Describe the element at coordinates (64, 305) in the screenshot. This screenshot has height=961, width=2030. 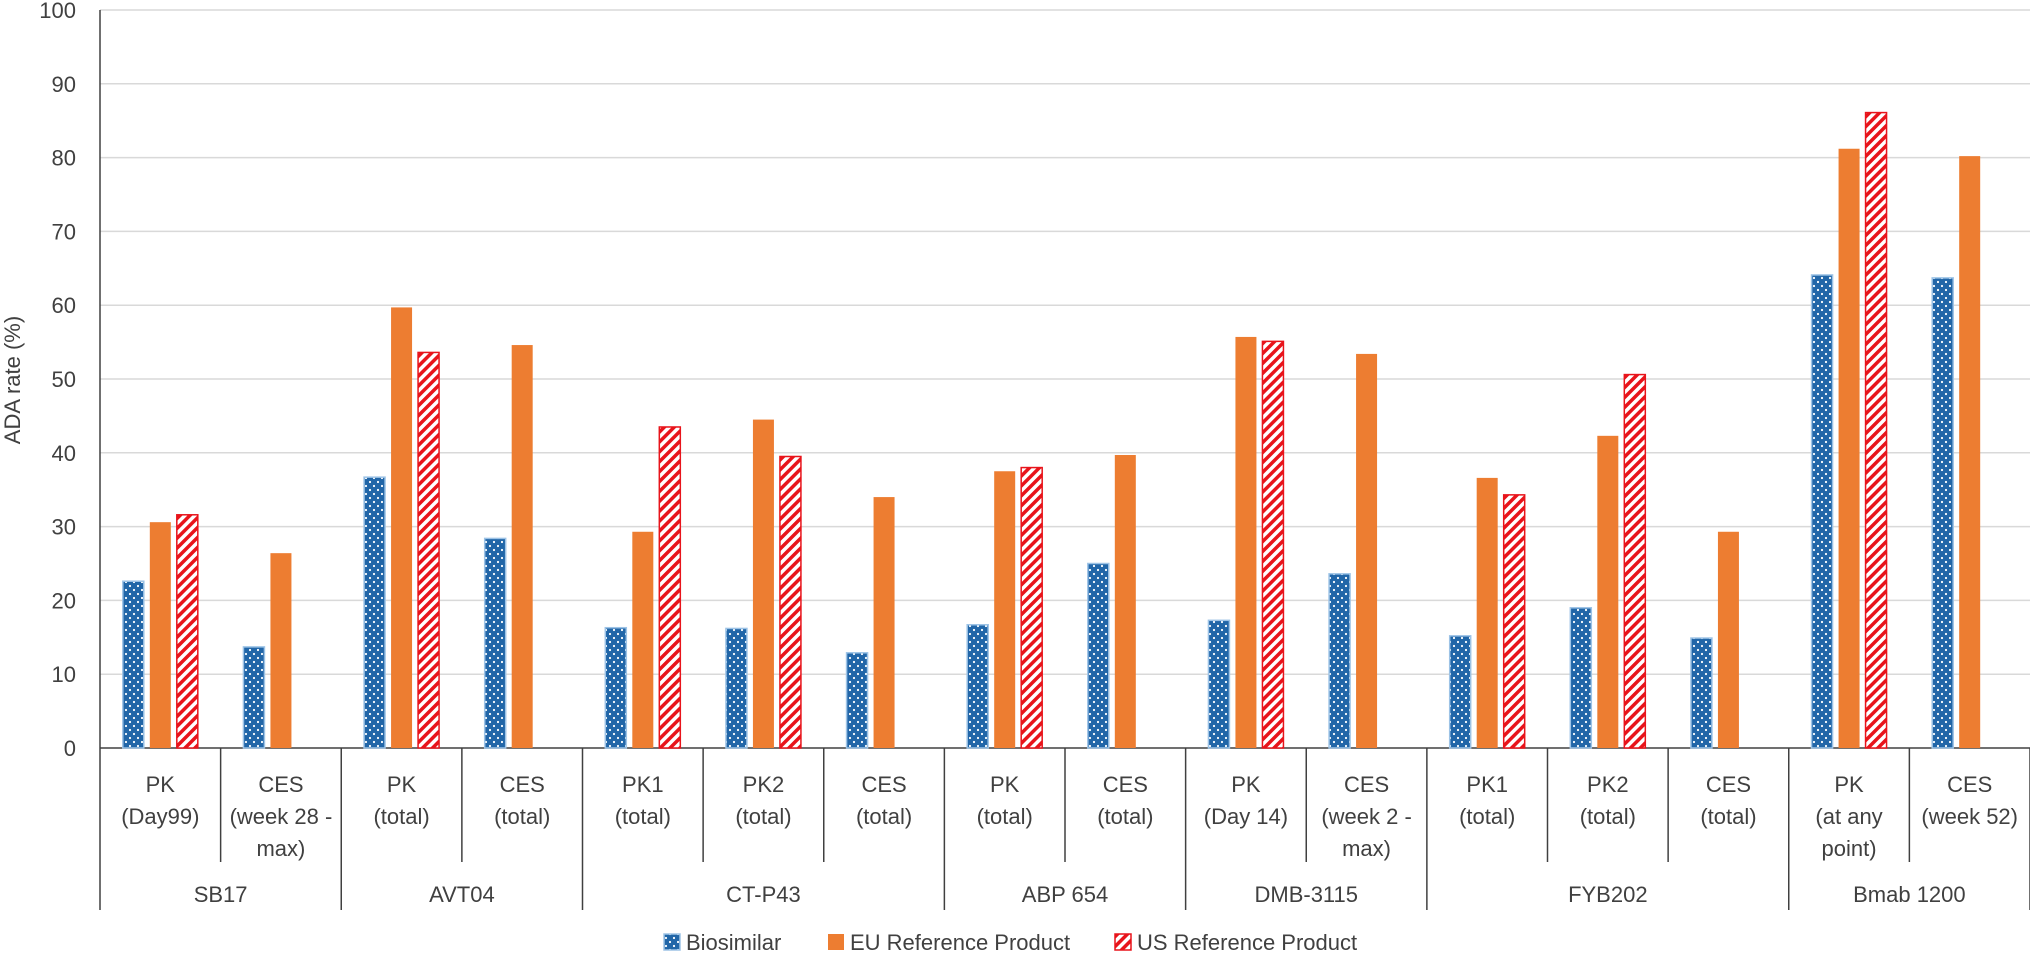
I see `y-tick-label: 60` at that location.